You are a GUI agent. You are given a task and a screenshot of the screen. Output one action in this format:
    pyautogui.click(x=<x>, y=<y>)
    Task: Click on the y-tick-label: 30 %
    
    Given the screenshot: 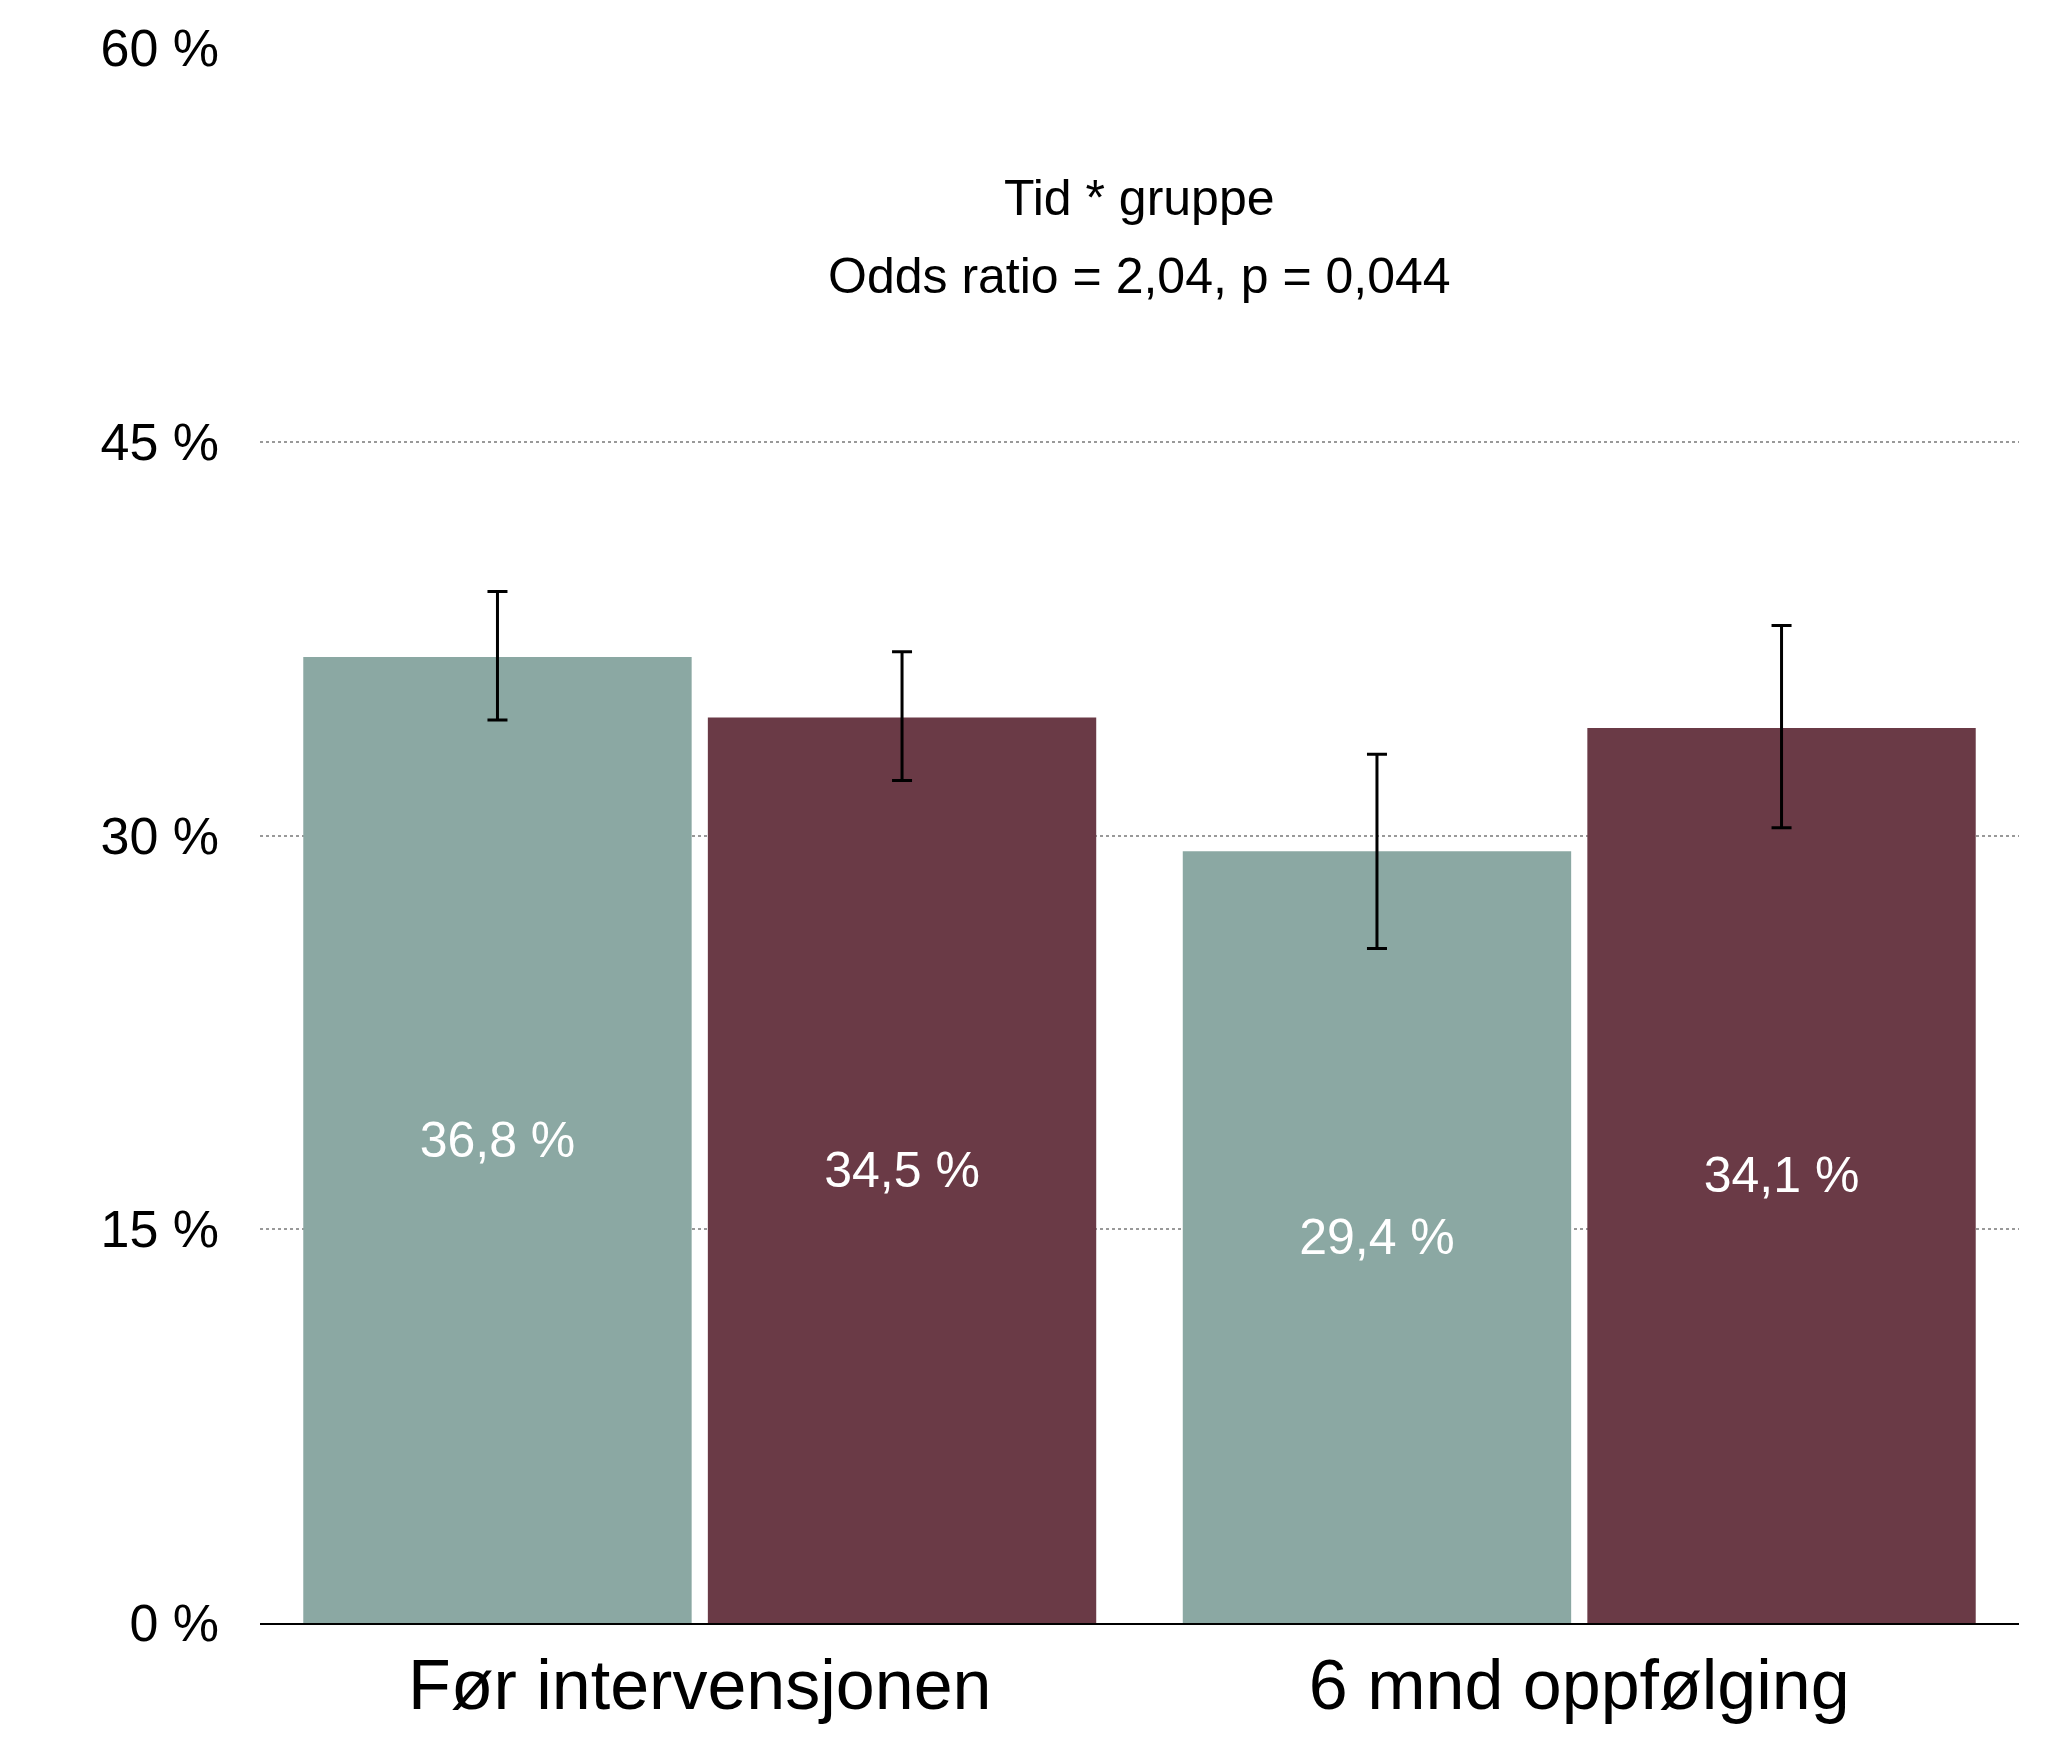 What is the action you would take?
    pyautogui.click(x=159, y=835)
    